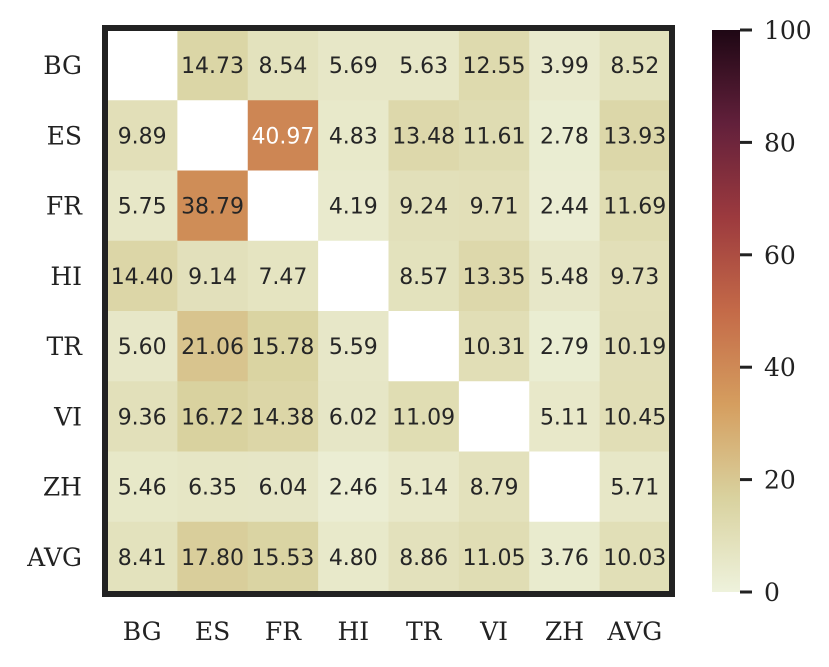  I want to click on row-label: FR, so click(64, 206).